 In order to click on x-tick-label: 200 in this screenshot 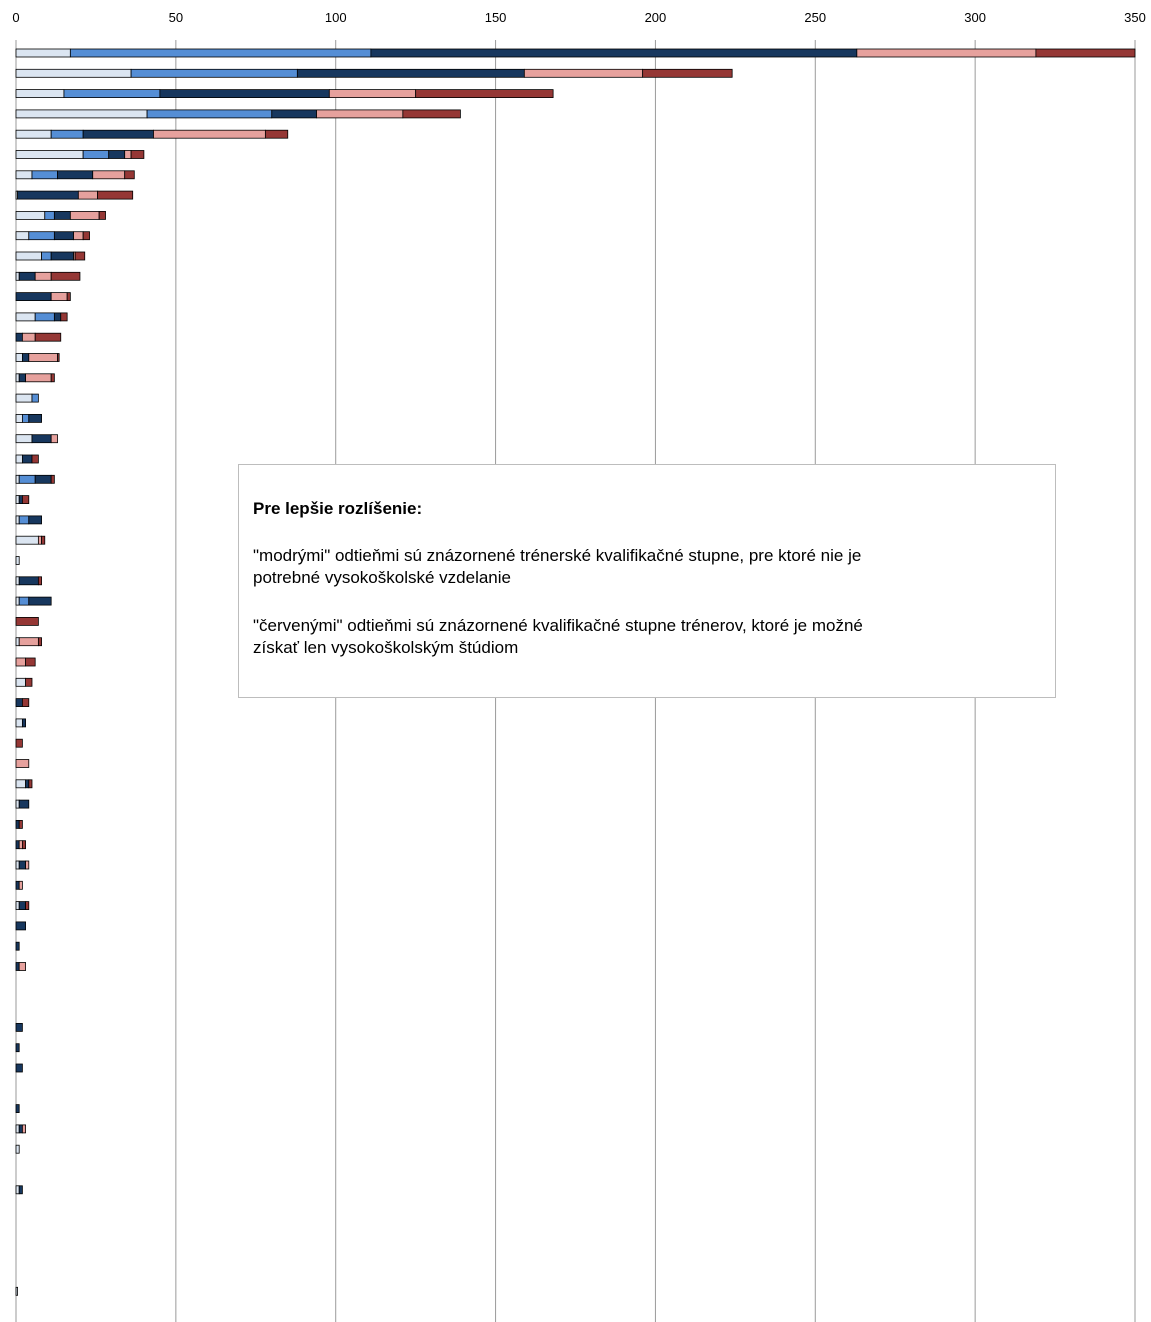, I will do `click(656, 17)`.